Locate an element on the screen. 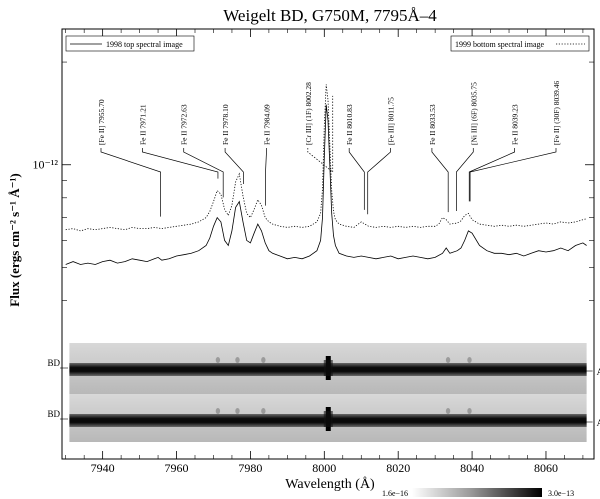  colorbar-max-label: 3.0e−13 is located at coordinates (561, 493).